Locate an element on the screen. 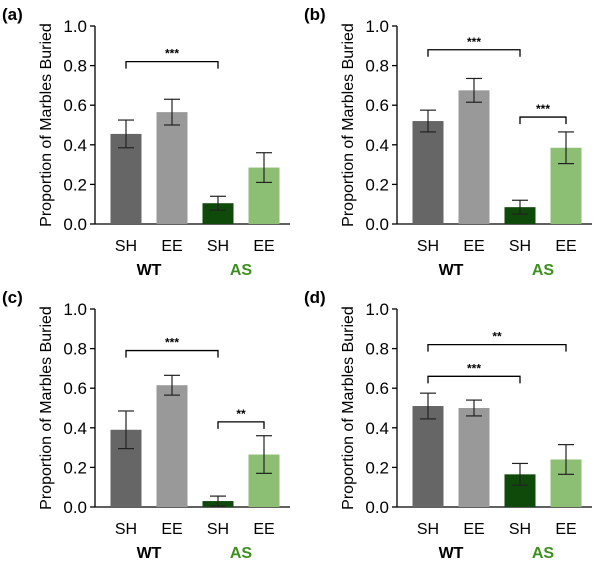 The width and height of the screenshot is (600, 567). panel-label: (c) is located at coordinates (12, 297).